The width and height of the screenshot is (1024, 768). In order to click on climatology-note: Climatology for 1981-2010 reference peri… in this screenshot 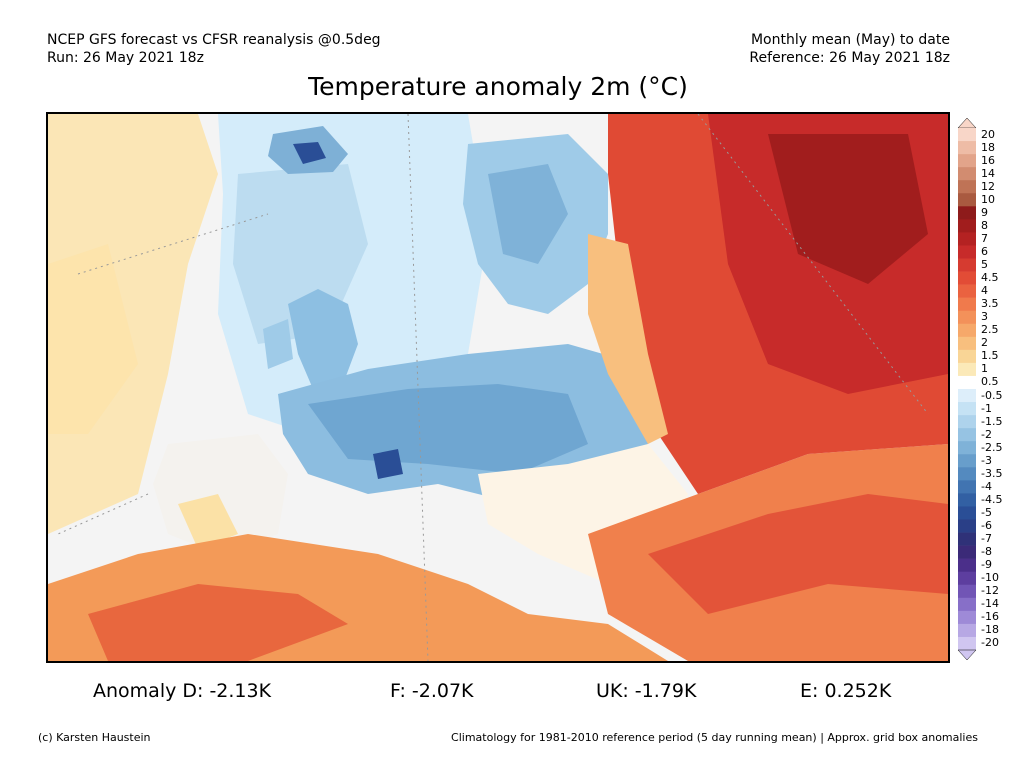, I will do `click(714, 737)`.